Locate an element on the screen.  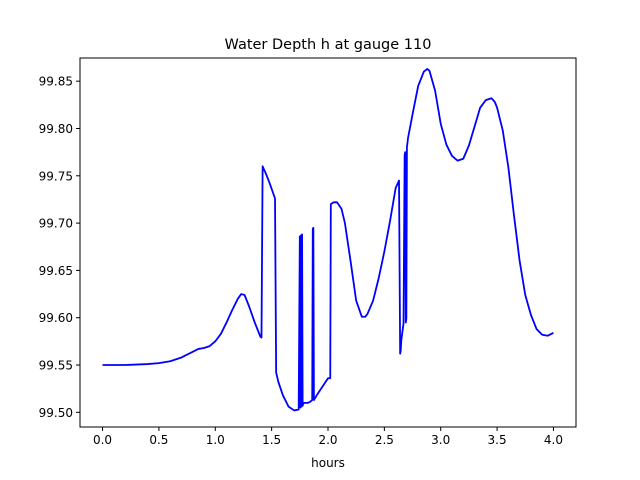
y-tick-label: 99.50 is located at coordinates (56, 413).